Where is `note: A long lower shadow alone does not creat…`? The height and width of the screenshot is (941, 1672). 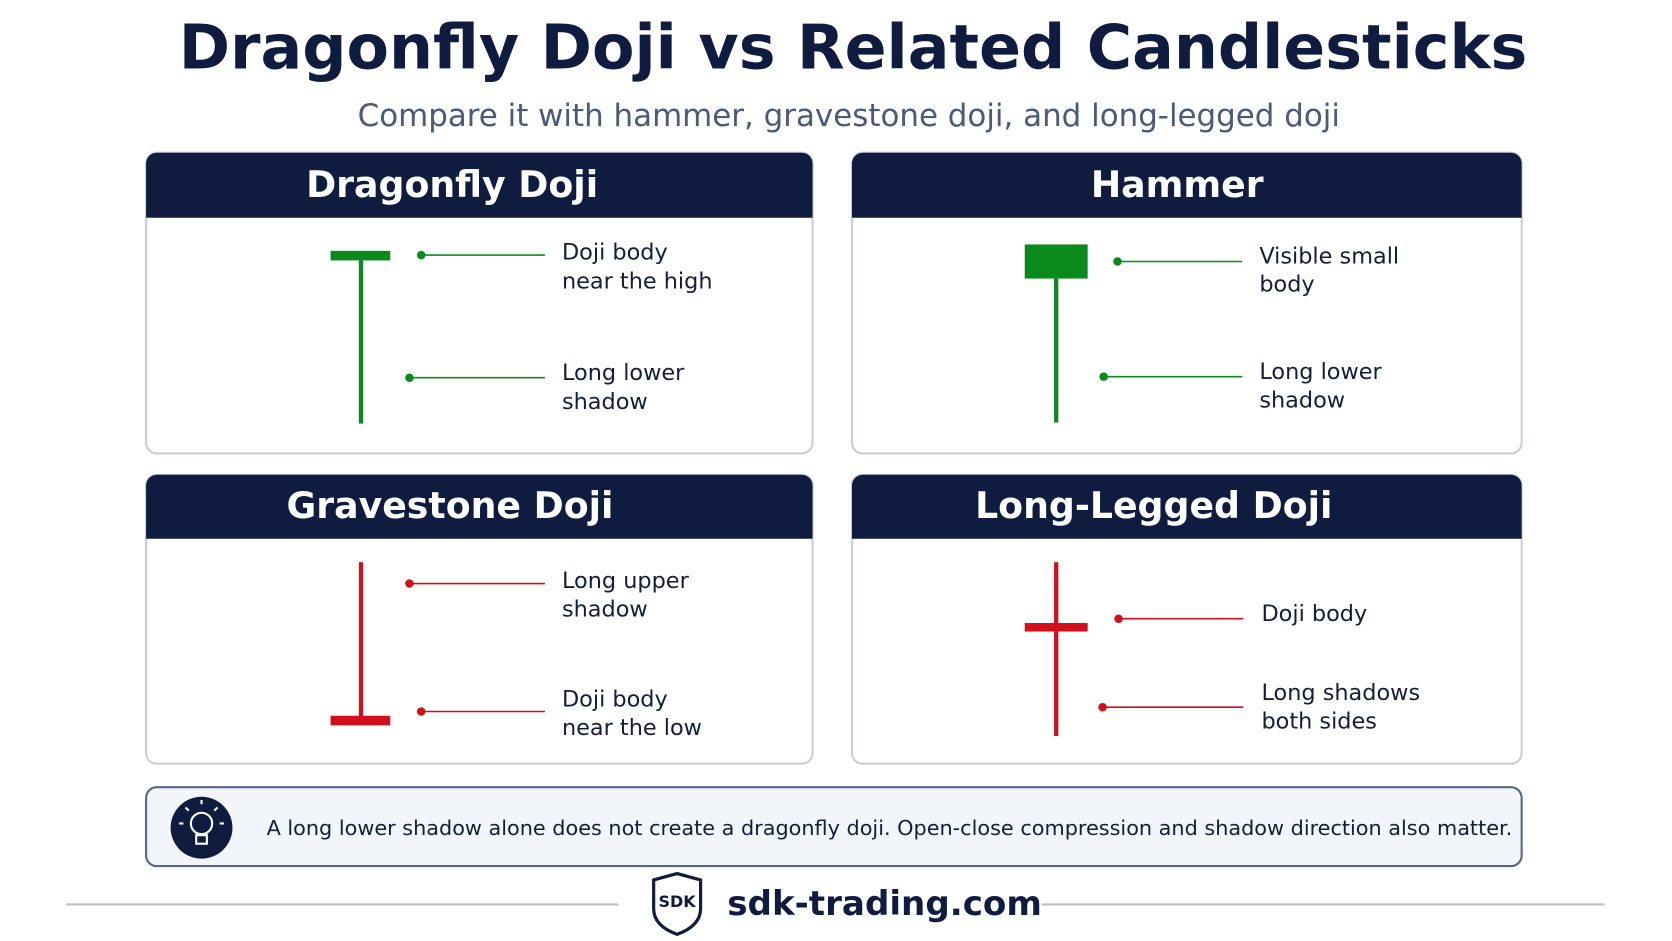
note: A long lower shadow alone does not creat… is located at coordinates (834, 827).